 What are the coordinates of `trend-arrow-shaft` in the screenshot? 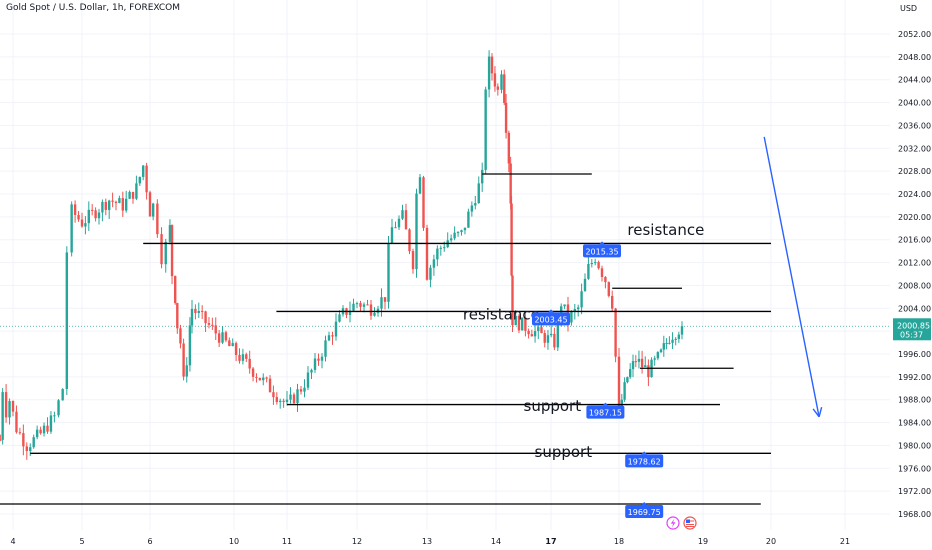 It's located at (791, 276).